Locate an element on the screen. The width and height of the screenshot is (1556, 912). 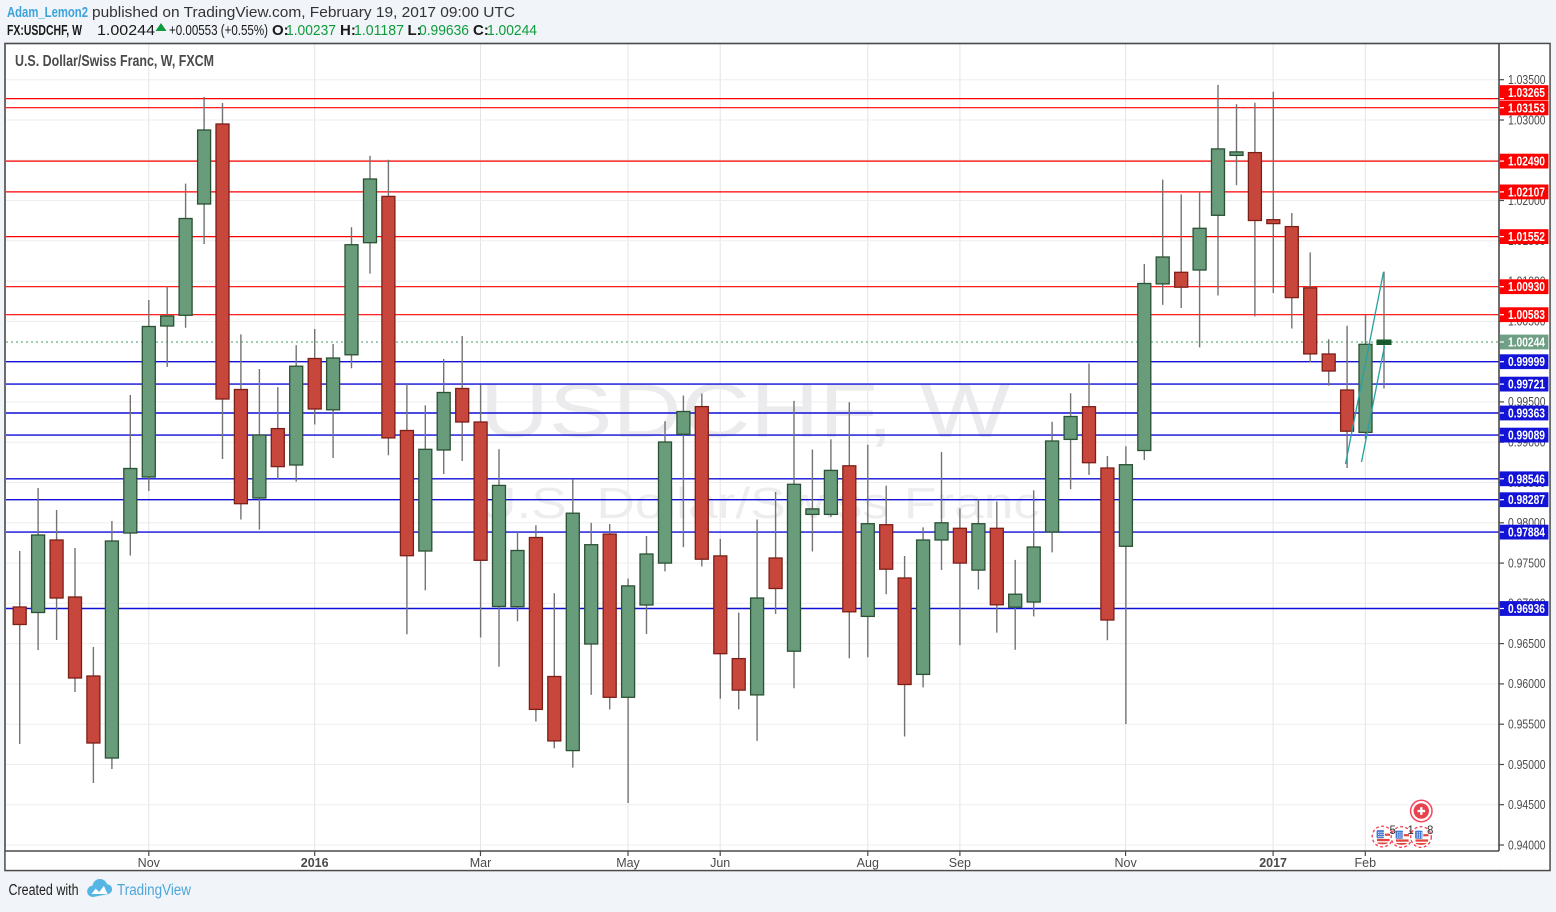
svg-text: 0.94500 is located at coordinates (1527, 805).